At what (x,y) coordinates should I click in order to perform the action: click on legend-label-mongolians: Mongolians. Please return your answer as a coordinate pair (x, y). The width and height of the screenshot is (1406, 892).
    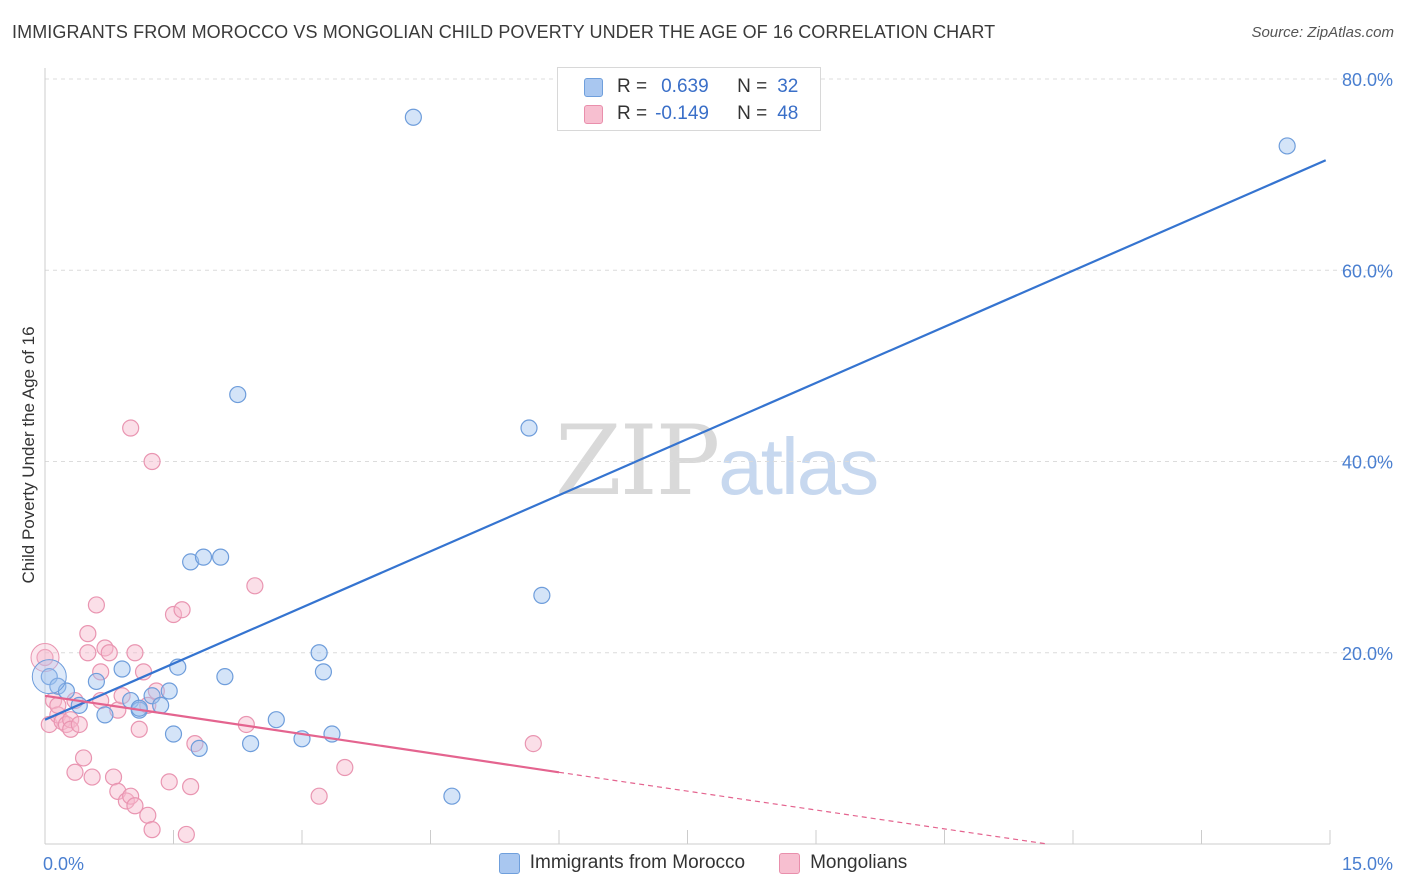
    Looking at the image, I should click on (859, 862).